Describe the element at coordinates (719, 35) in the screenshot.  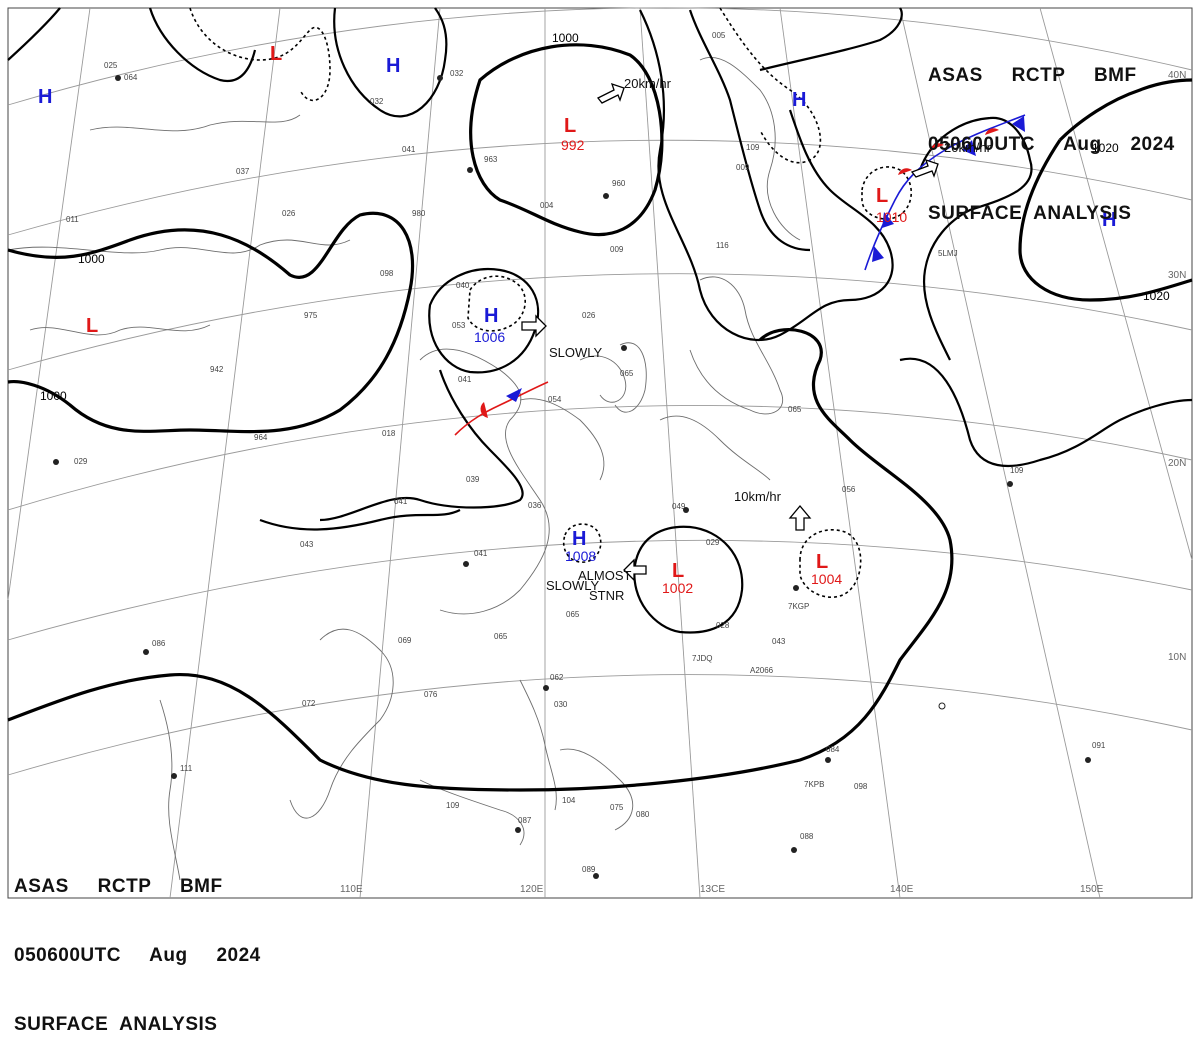
I see `station-value: 005` at that location.